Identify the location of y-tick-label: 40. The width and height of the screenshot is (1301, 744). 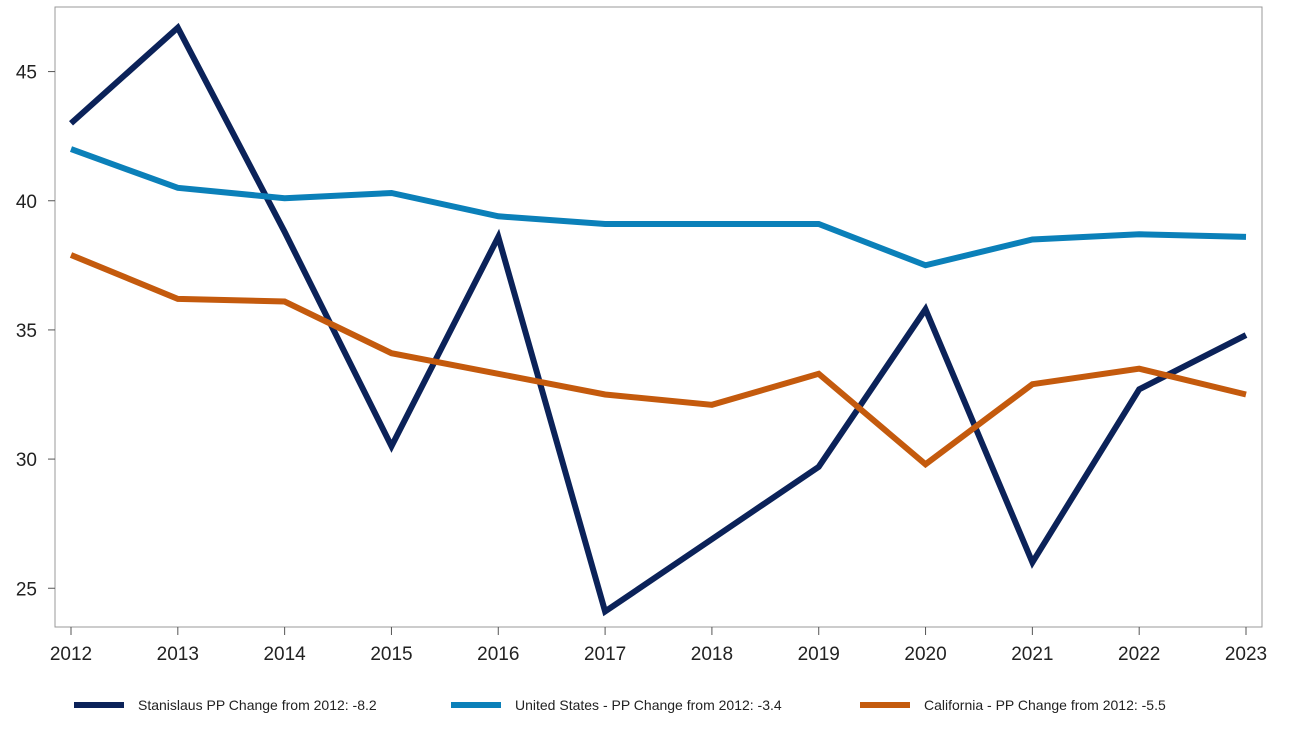
(26, 202).